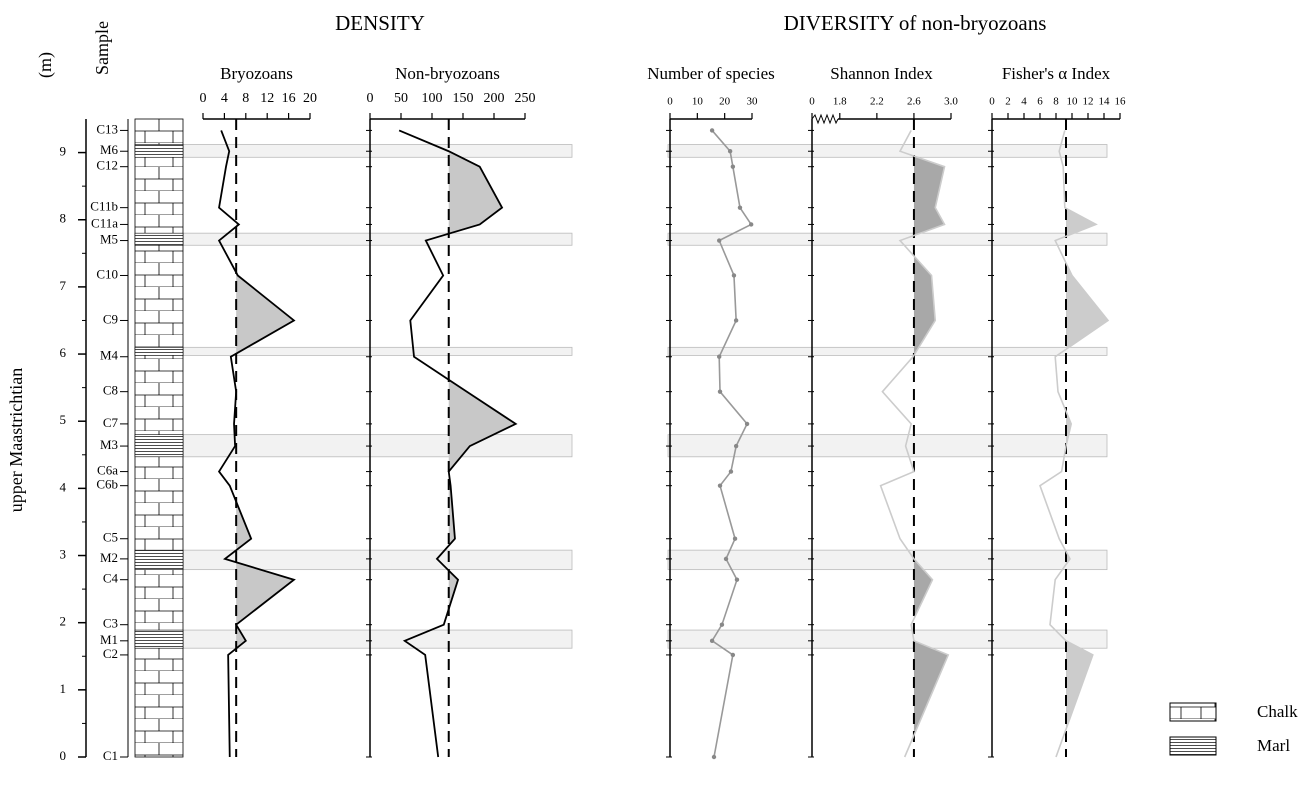 The width and height of the screenshot is (1311, 794). Describe the element at coordinates (840, 102) in the screenshot. I see `x-tick-label: 1.8` at that location.